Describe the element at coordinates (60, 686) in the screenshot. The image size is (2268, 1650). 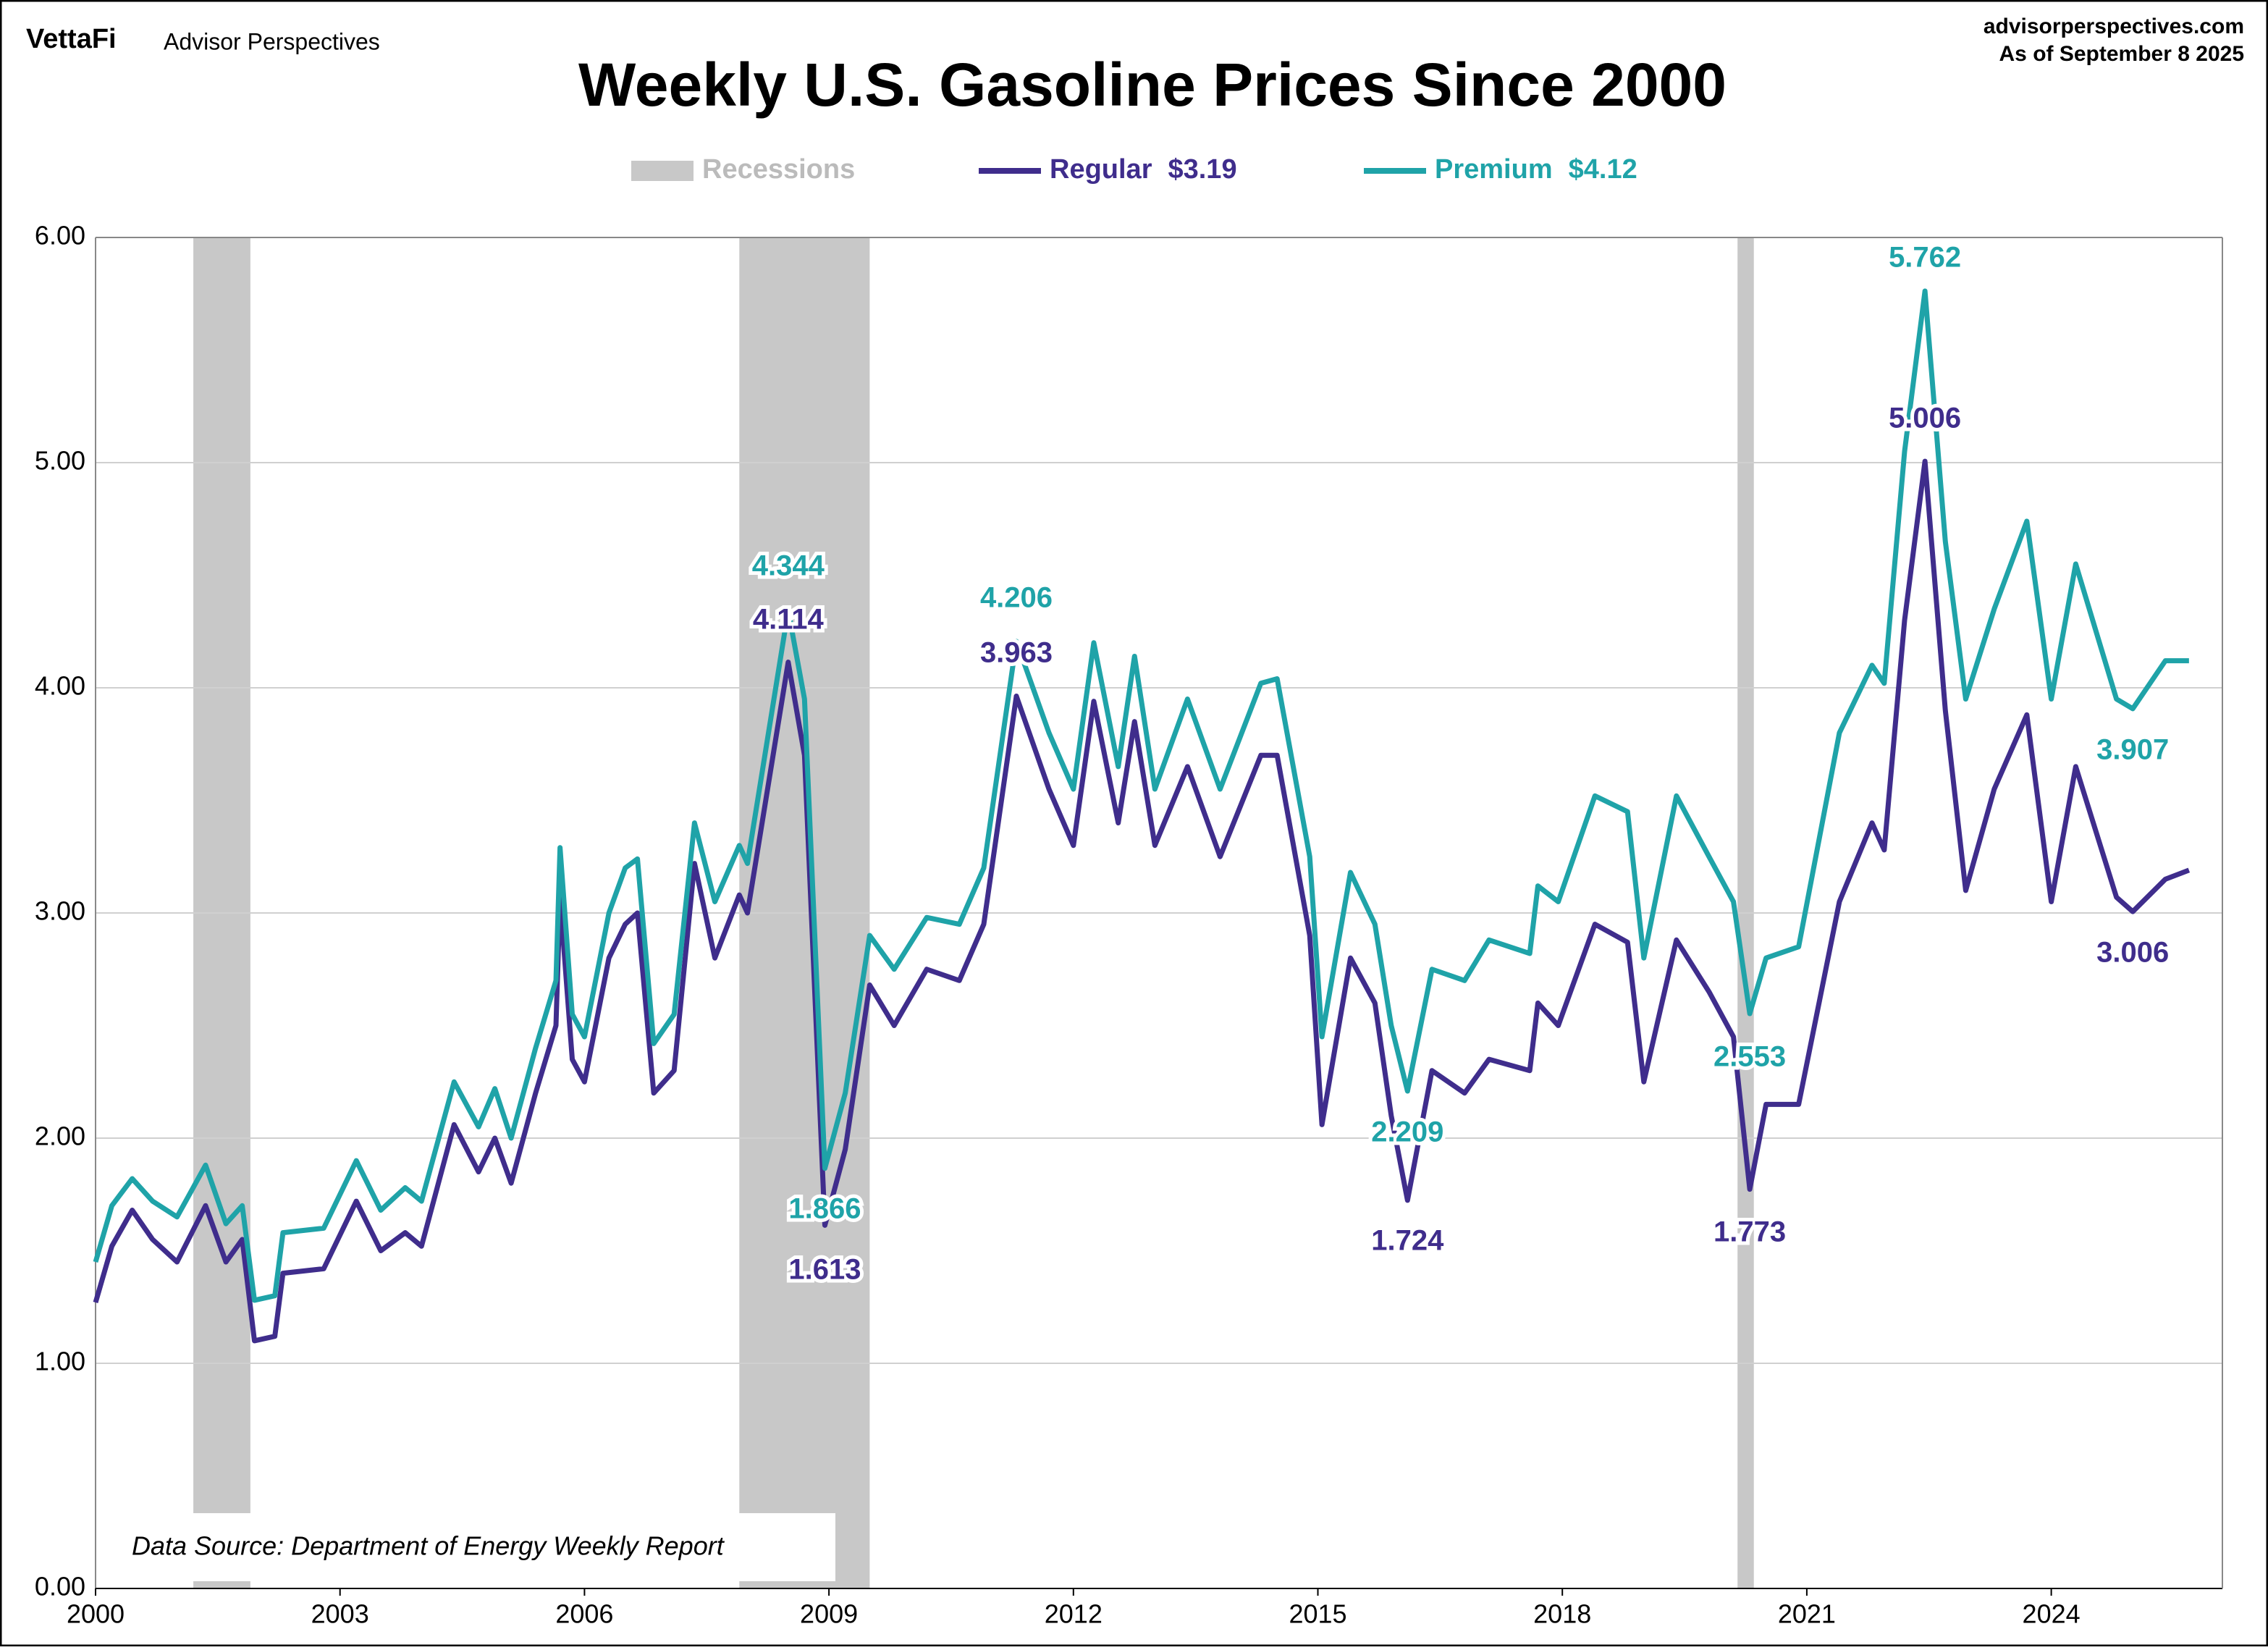
I see `y-tick-label: 4.00` at that location.